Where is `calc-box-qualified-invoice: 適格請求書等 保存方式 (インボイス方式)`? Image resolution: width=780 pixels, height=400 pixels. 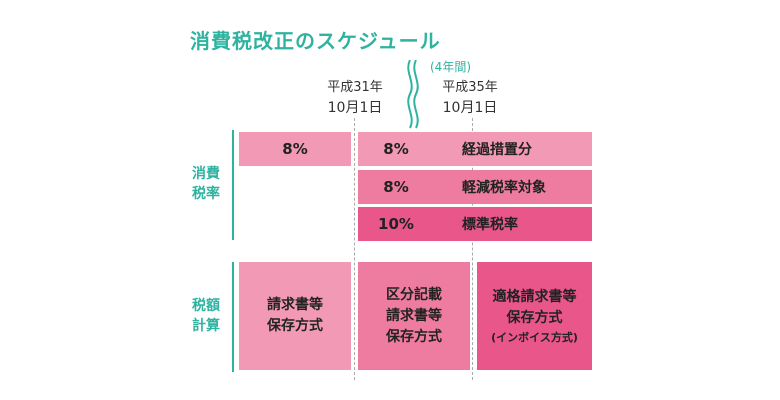 calc-box-qualified-invoice: 適格請求書等 保存方式 (インボイス方式) is located at coordinates (534, 316).